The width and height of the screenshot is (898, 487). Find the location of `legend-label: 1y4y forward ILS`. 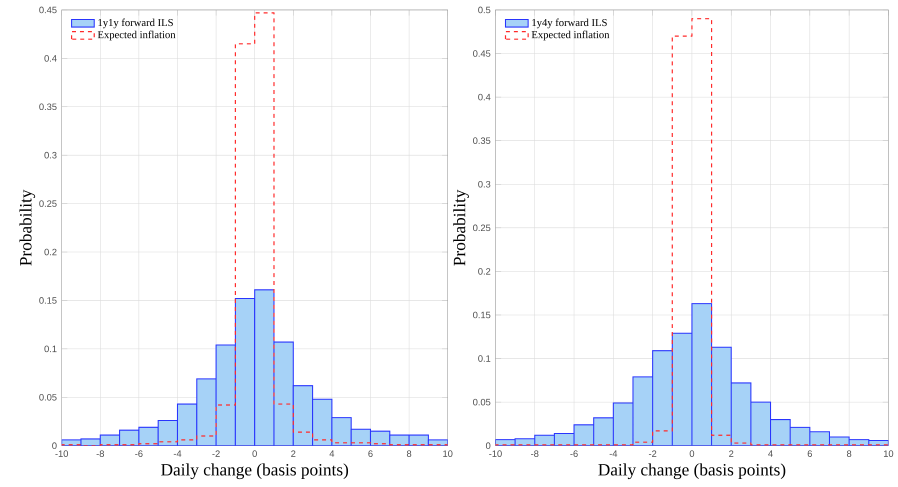

legend-label: 1y4y forward ILS is located at coordinates (569, 23).